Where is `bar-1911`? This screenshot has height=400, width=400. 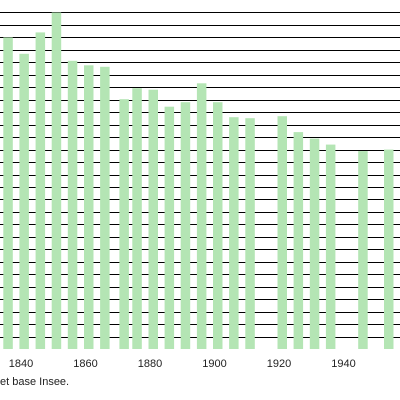 bar-1911 is located at coordinates (250, 233).